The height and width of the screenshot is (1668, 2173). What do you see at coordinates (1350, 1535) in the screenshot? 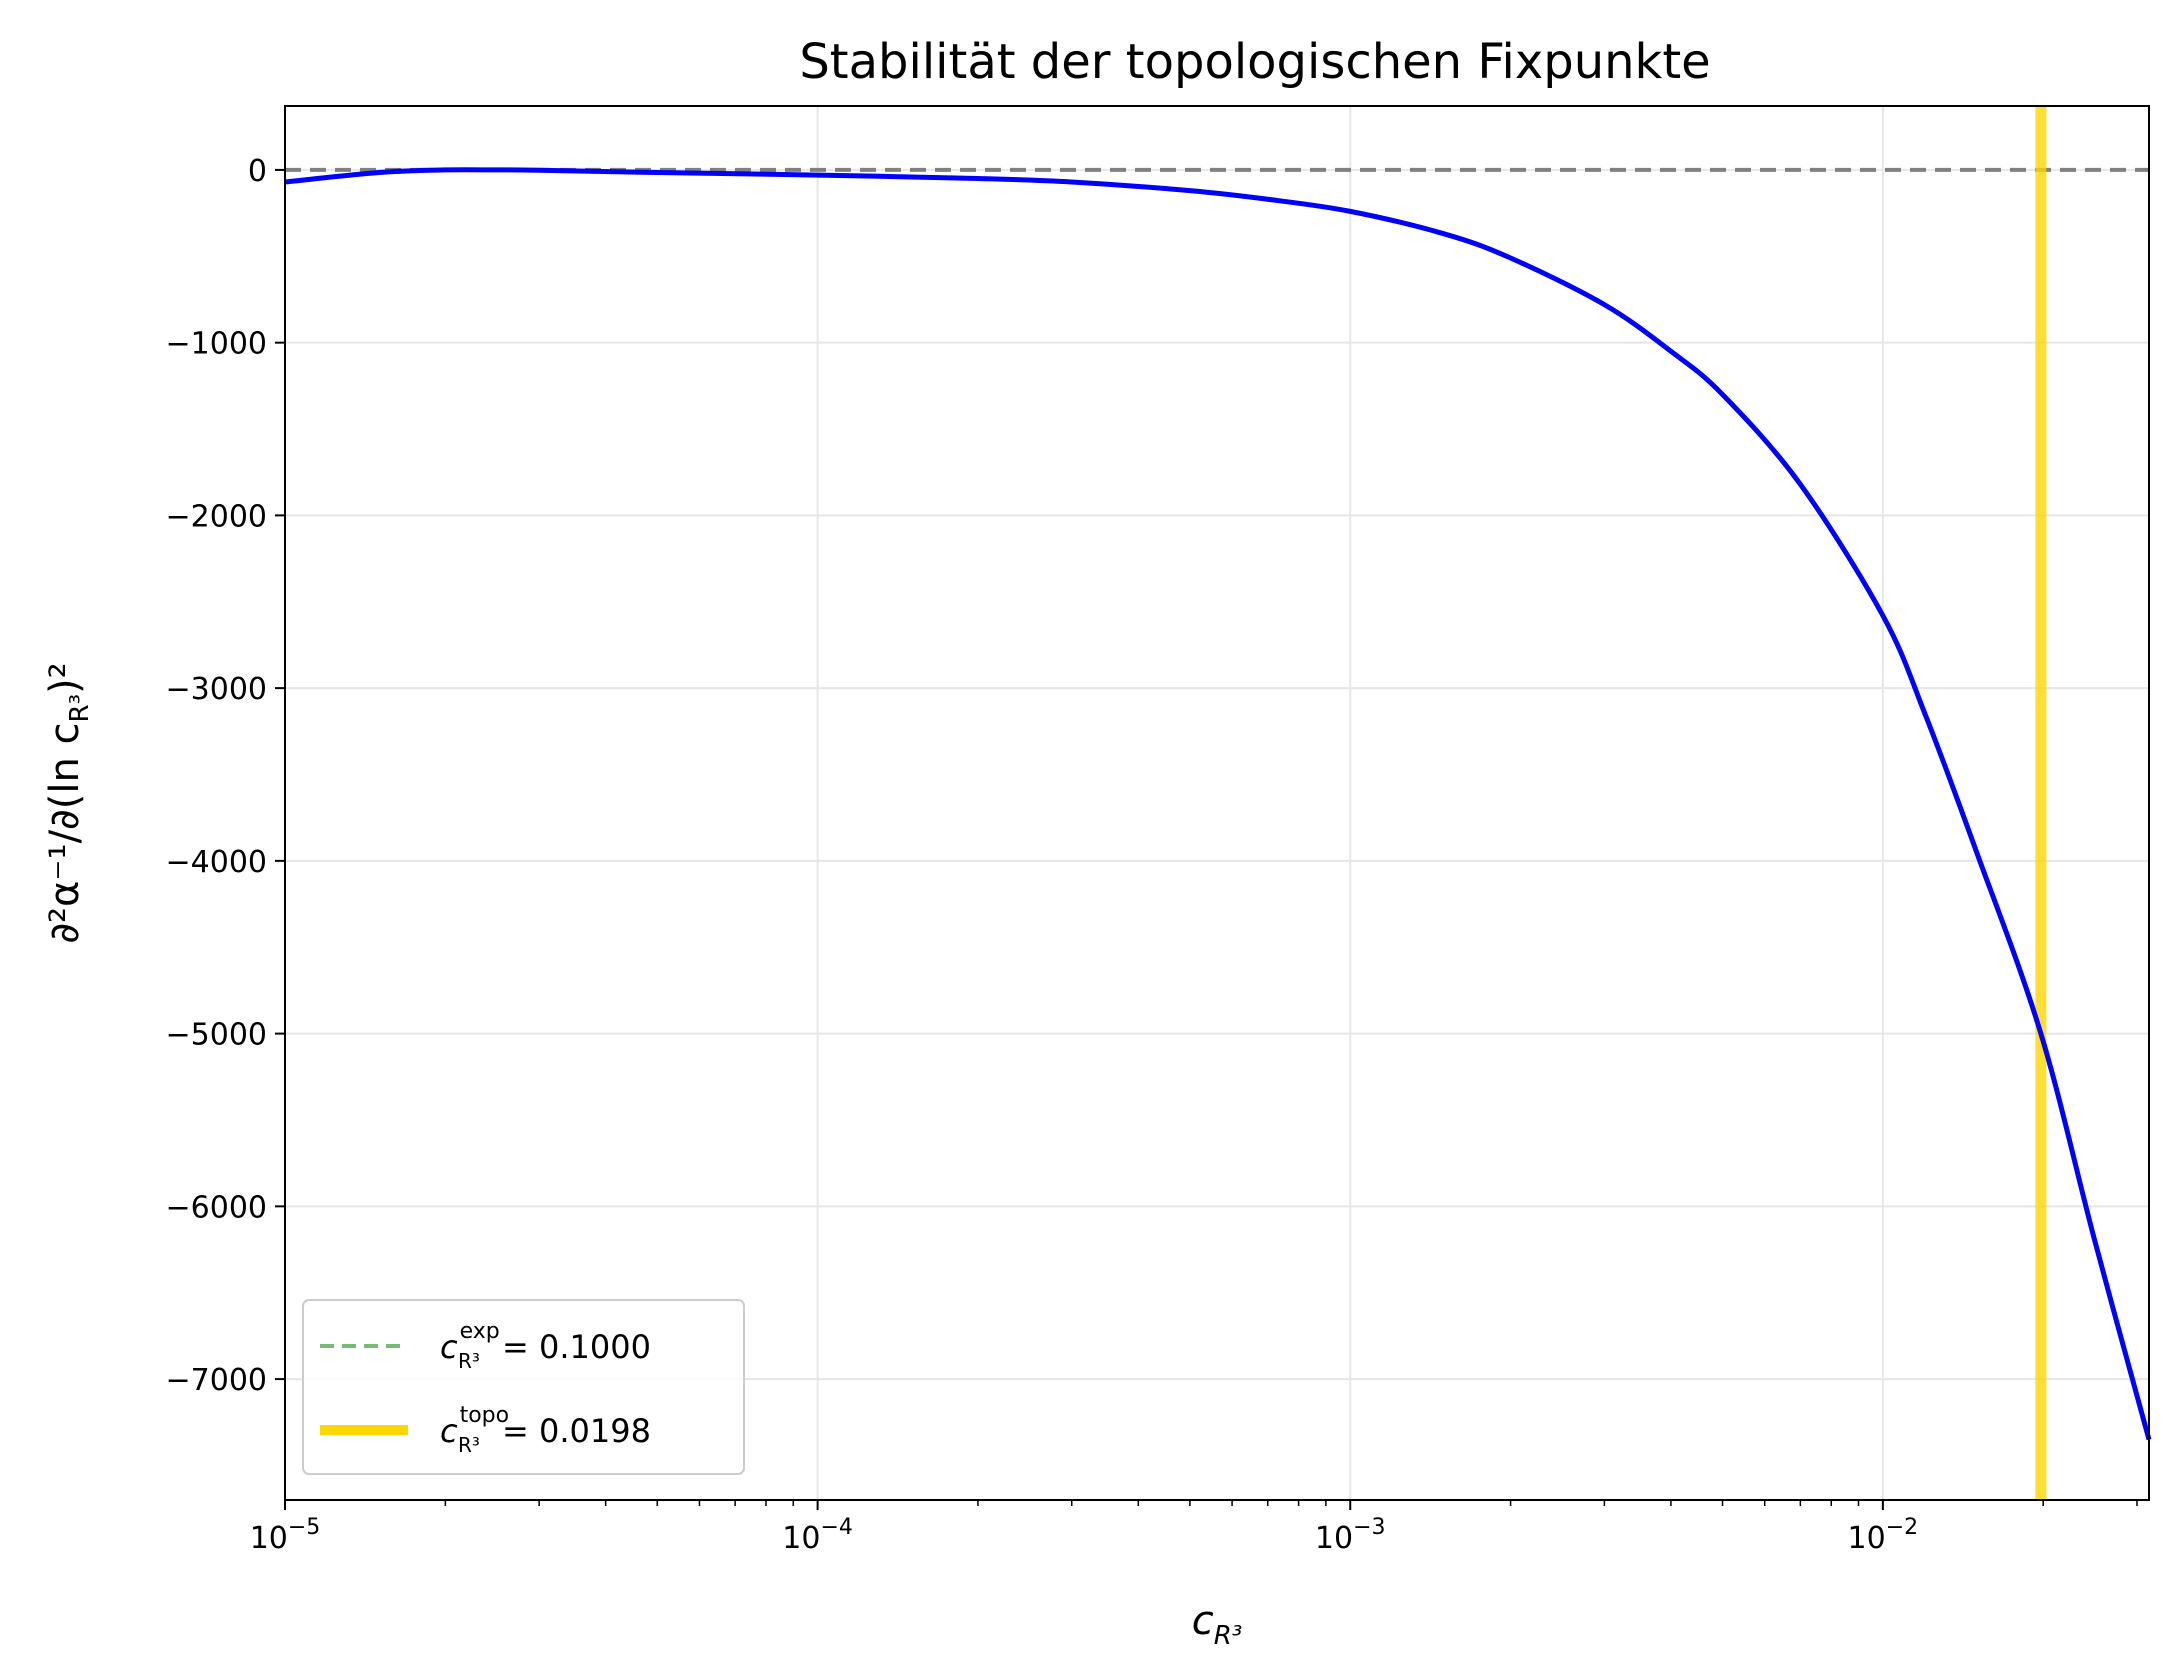
I see `x-tick-label-2: 10⁻³` at bounding box center [1350, 1535].